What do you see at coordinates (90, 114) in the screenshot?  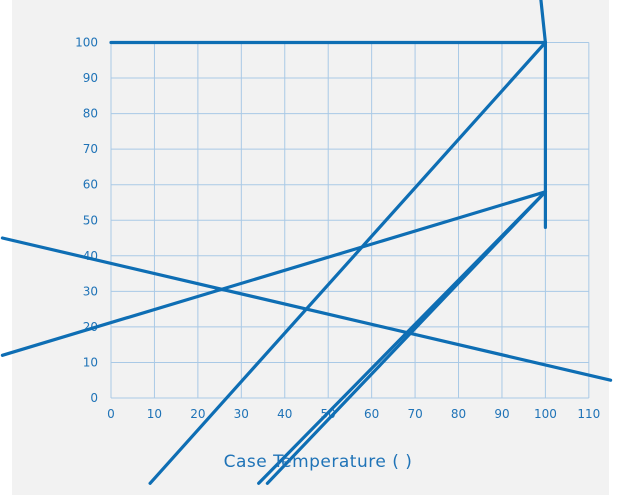 I see `y-tick-label: 80` at bounding box center [90, 114].